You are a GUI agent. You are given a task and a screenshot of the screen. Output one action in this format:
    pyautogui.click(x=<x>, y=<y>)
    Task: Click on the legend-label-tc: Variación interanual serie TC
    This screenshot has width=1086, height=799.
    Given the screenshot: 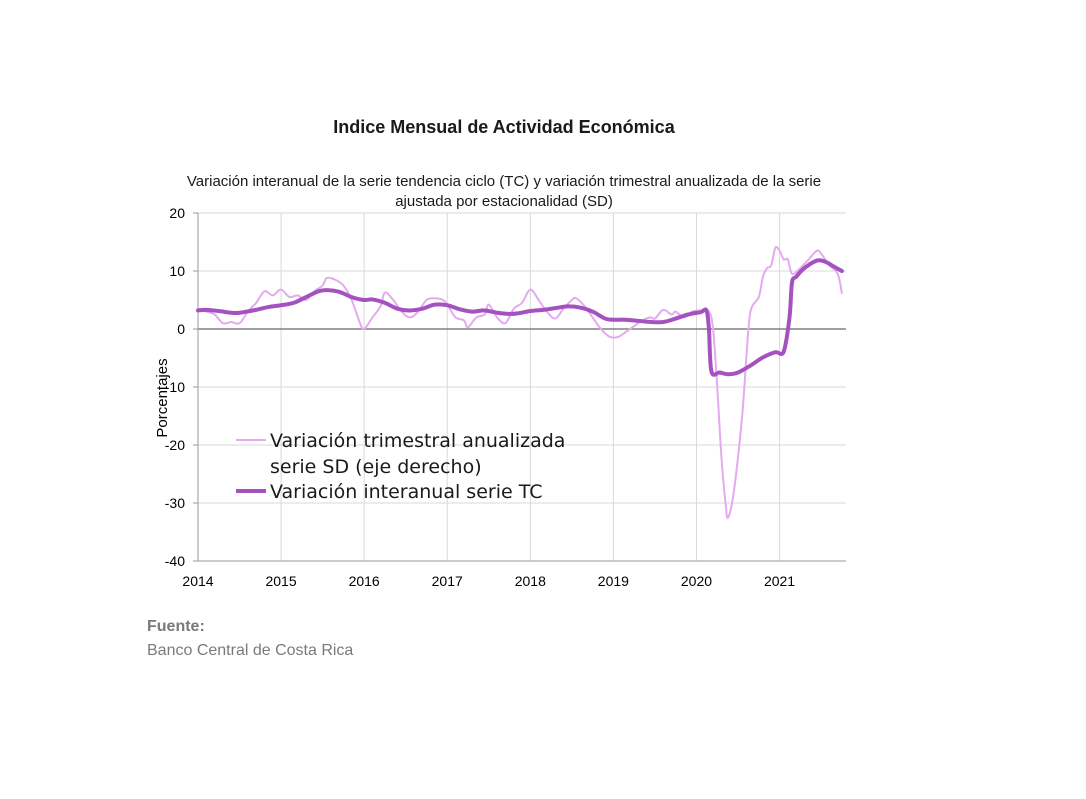 What is the action you would take?
    pyautogui.click(x=406, y=492)
    